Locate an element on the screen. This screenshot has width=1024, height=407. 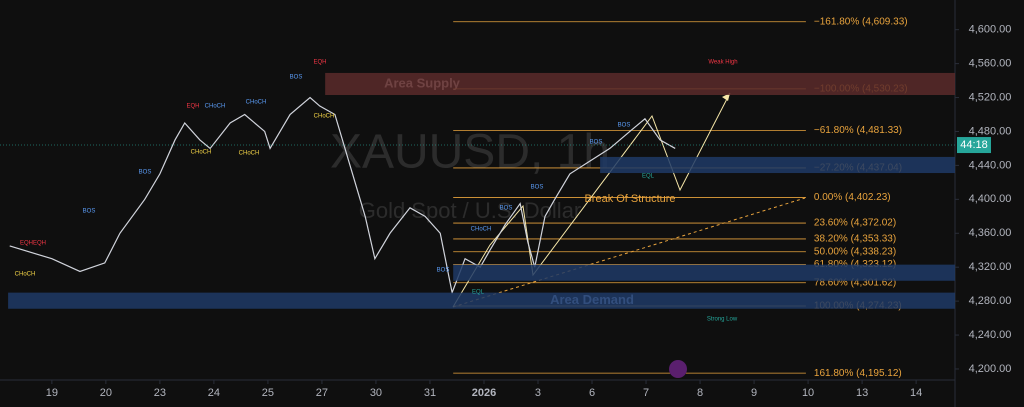
y-tick-label: 4,440.00 is located at coordinates (990, 165).